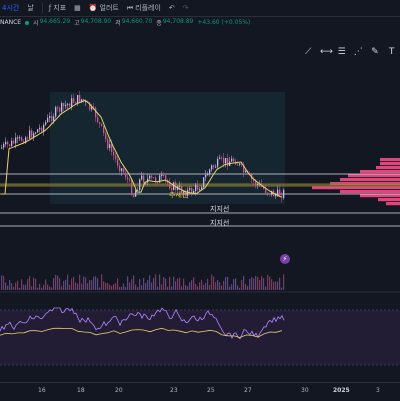 The width and height of the screenshot is (400, 401). What do you see at coordinates (172, 8) in the screenshot?
I see `undo-button: ↶` at bounding box center [172, 8].